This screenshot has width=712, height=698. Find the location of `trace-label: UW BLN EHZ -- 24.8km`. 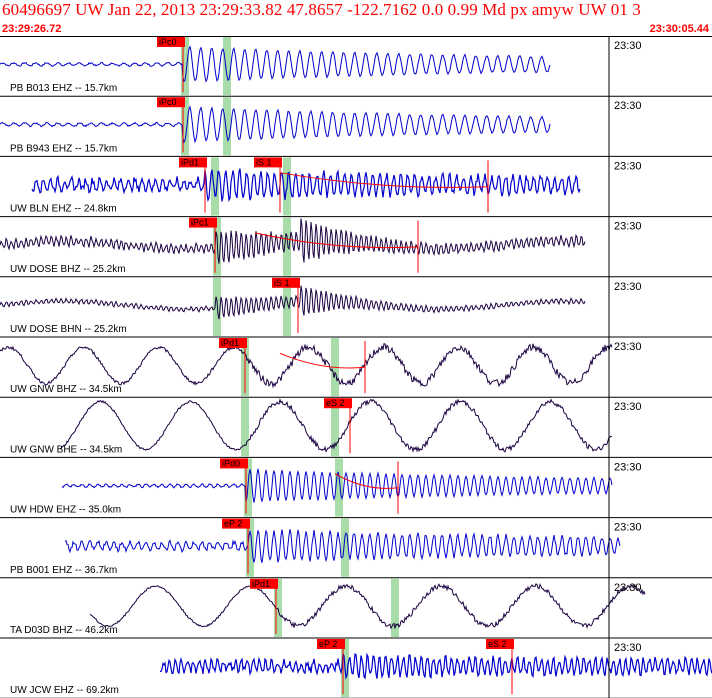

trace-label: UW BLN EHZ -- 24.8km is located at coordinates (63, 209).